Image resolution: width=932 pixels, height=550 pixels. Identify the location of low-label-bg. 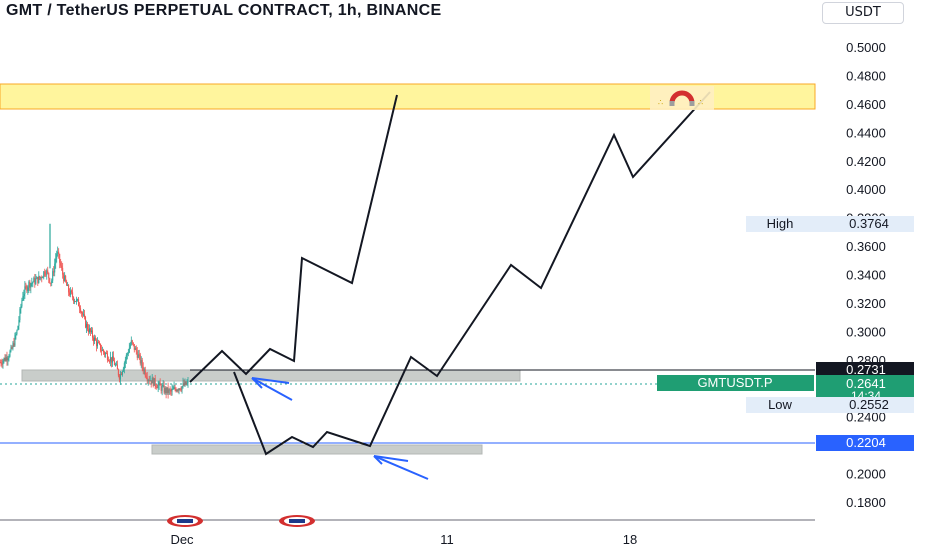
(830, 405).